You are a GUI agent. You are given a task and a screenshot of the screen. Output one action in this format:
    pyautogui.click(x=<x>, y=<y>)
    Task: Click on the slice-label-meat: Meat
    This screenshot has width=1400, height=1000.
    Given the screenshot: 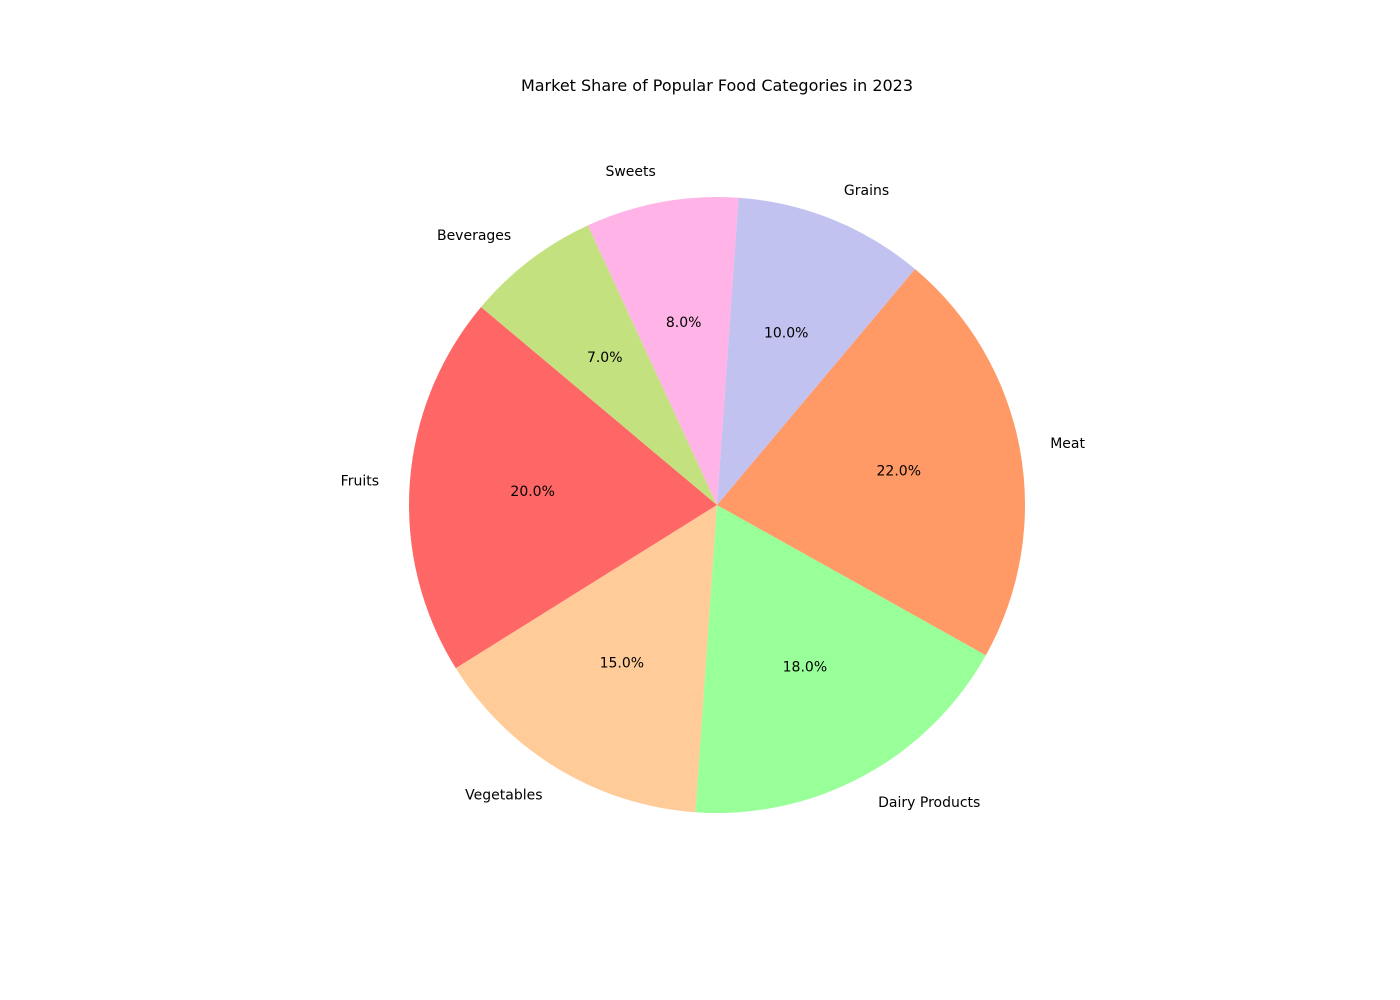 What is the action you would take?
    pyautogui.click(x=1067, y=444)
    